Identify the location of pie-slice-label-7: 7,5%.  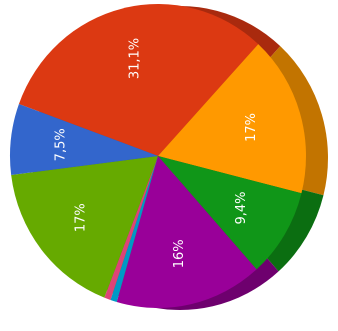
(60, 144).